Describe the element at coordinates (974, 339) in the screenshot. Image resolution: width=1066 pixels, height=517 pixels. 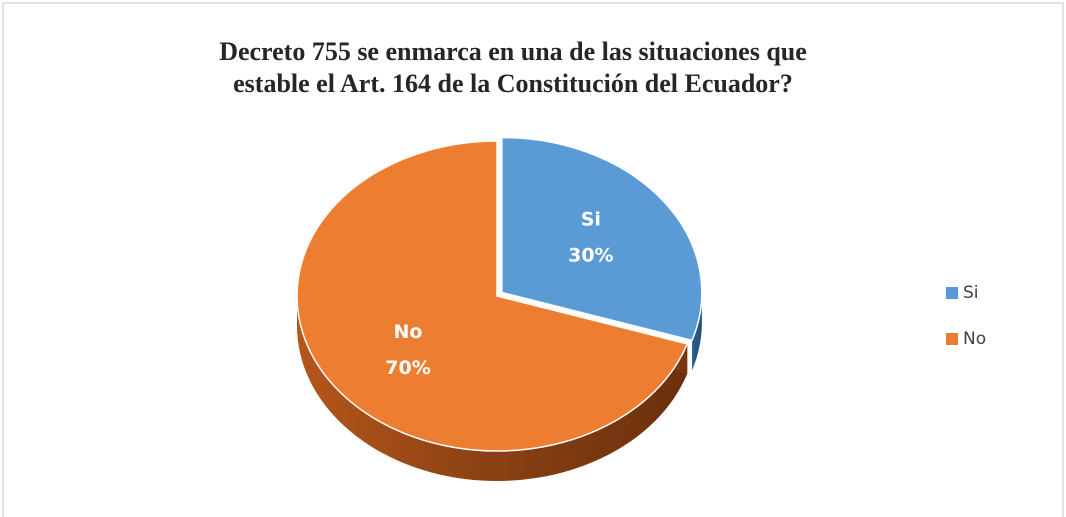
I see `legend-label: No` at that location.